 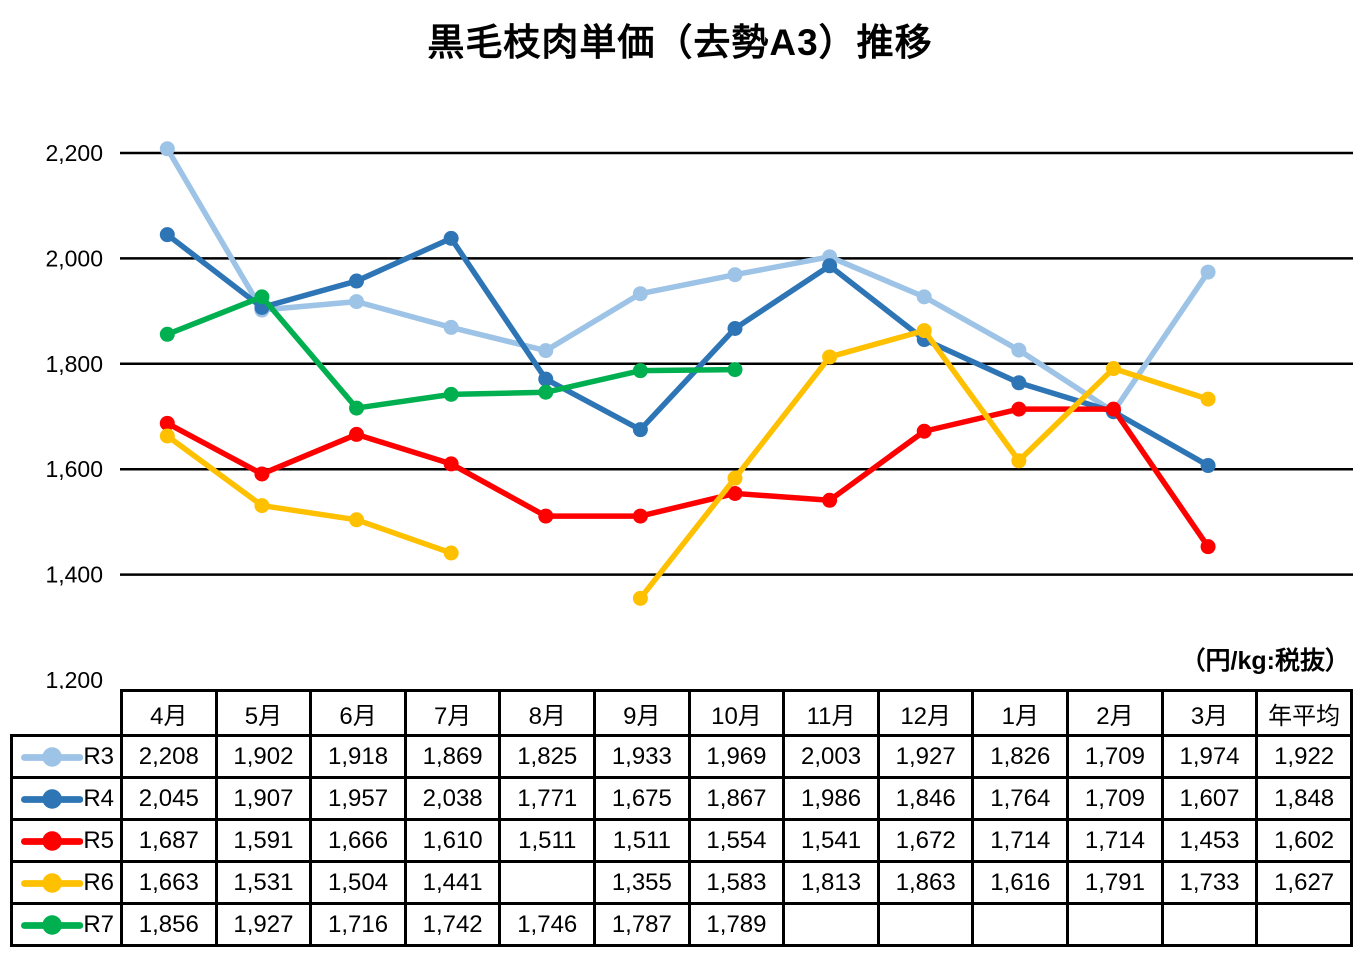 What do you see at coordinates (1020, 798) in the screenshot?
I see `value-cell: 1,764` at bounding box center [1020, 798].